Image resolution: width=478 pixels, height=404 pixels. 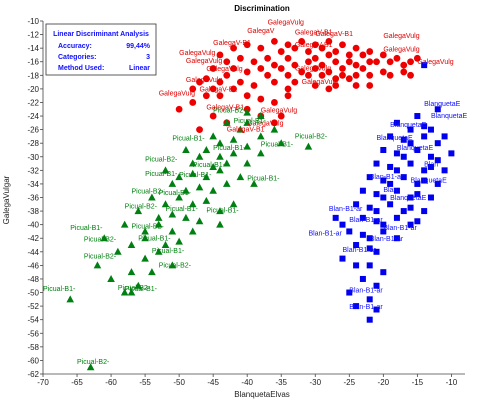 I want to click on y-tick-label: -62, so click(x=33, y=374).